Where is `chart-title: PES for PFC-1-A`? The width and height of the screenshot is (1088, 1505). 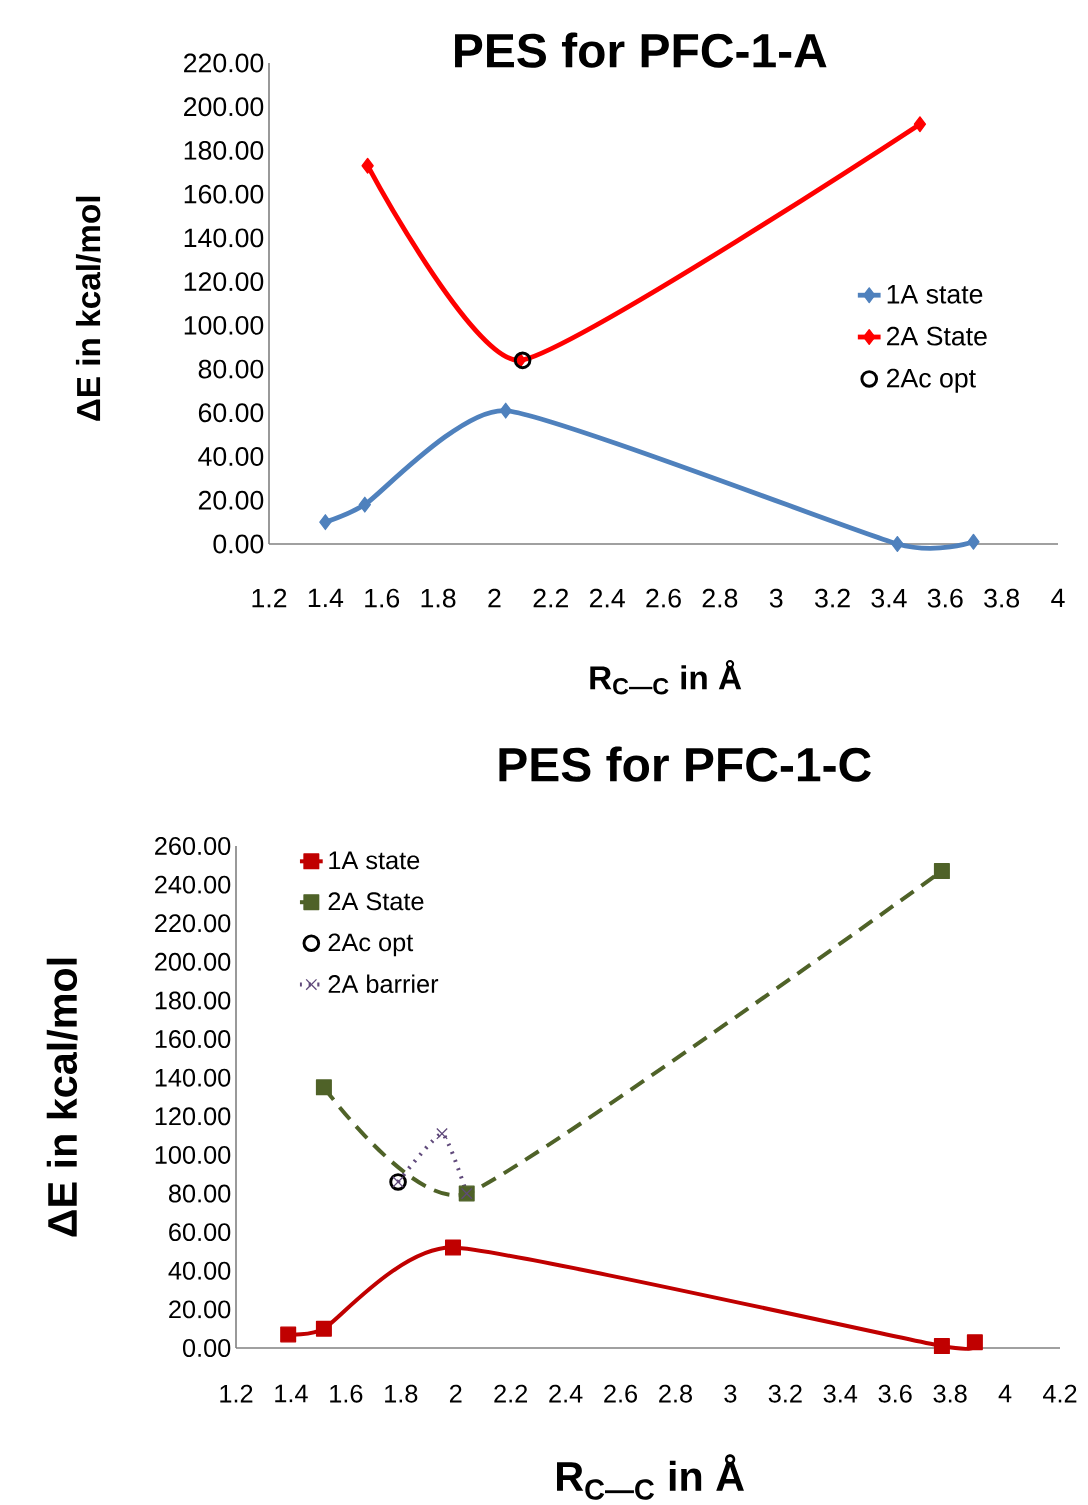
chart-title: PES for PFC-1-A is located at coordinates (641, 50).